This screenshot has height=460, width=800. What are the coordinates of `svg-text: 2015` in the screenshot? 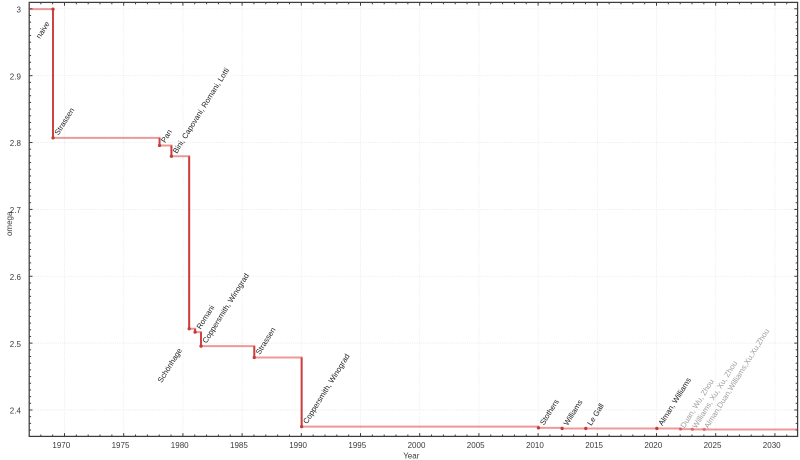 It's located at (594, 445).